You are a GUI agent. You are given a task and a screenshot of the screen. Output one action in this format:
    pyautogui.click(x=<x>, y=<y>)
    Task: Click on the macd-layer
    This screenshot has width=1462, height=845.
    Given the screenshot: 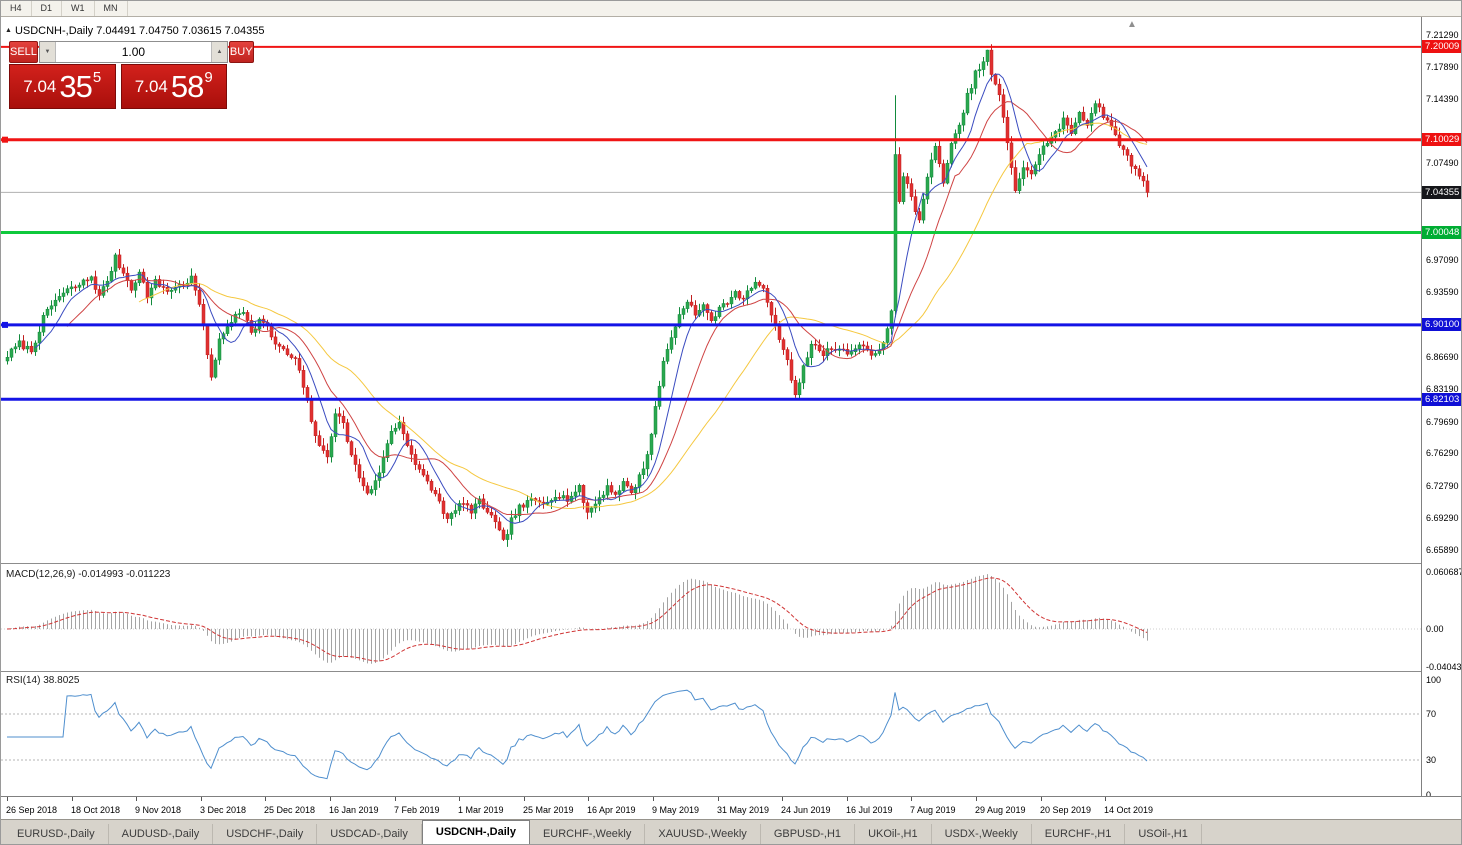 What is the action you would take?
    pyautogui.click(x=711, y=619)
    